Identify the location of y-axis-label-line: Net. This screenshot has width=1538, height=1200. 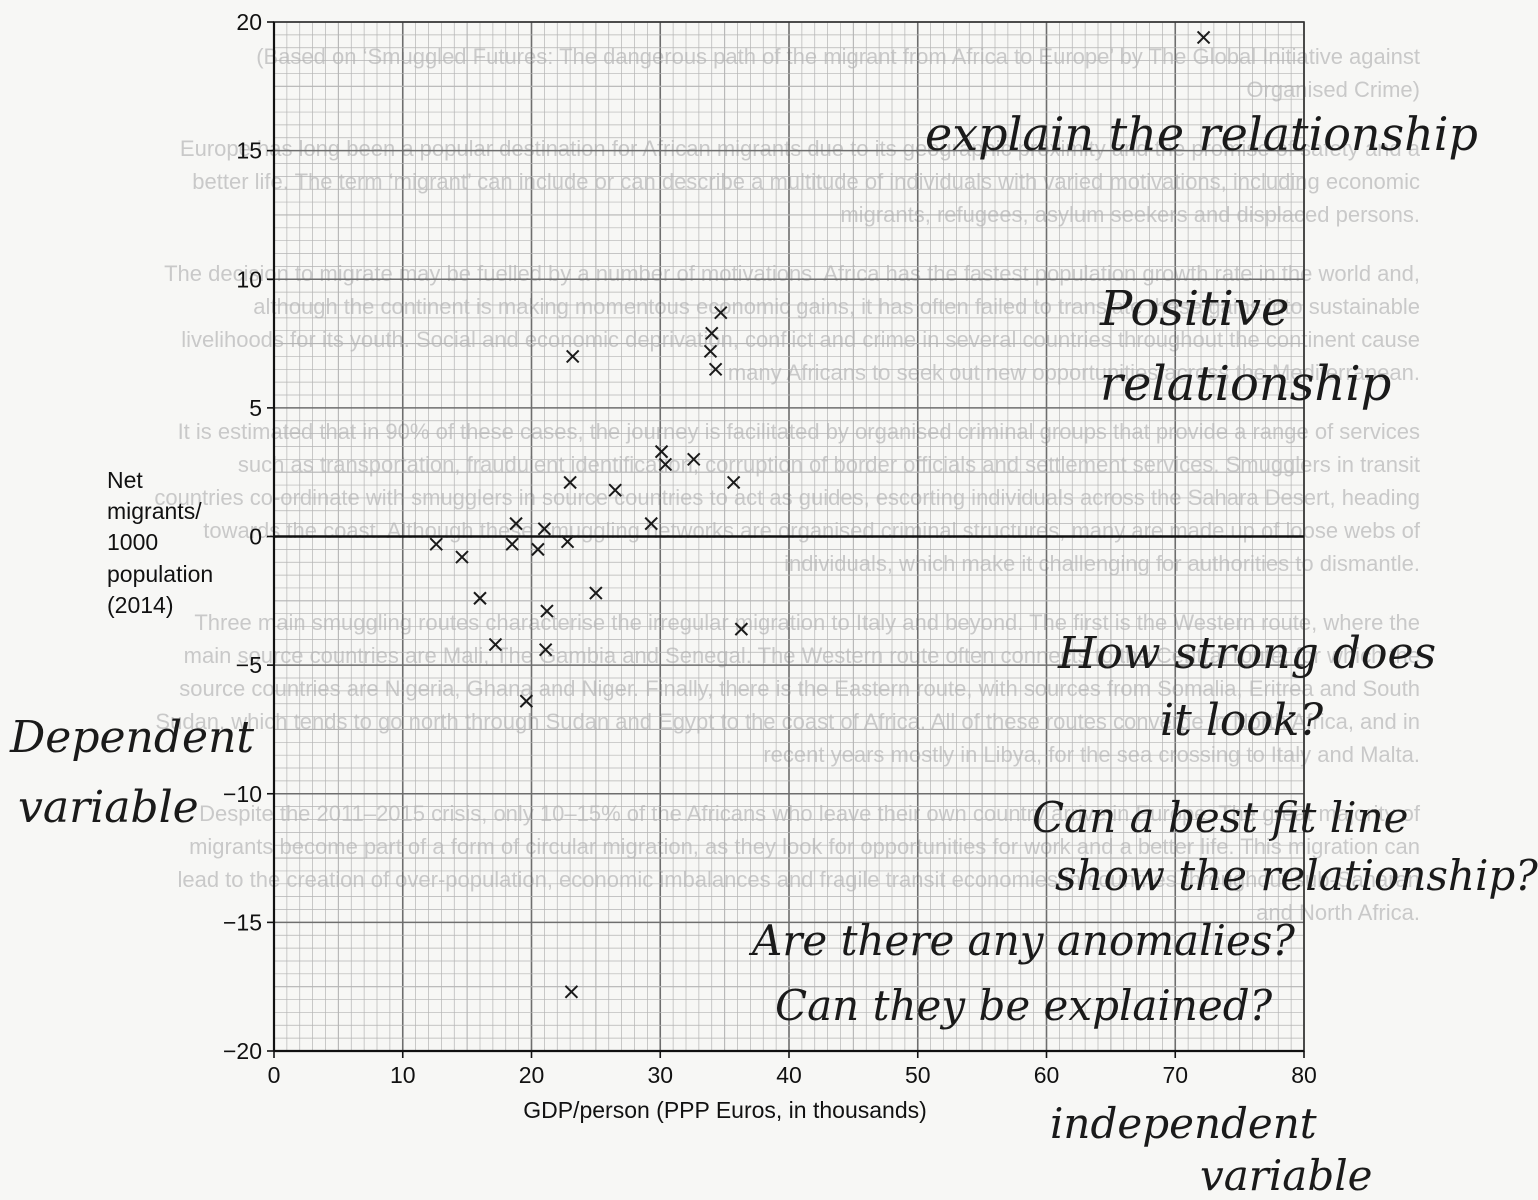
(125, 480).